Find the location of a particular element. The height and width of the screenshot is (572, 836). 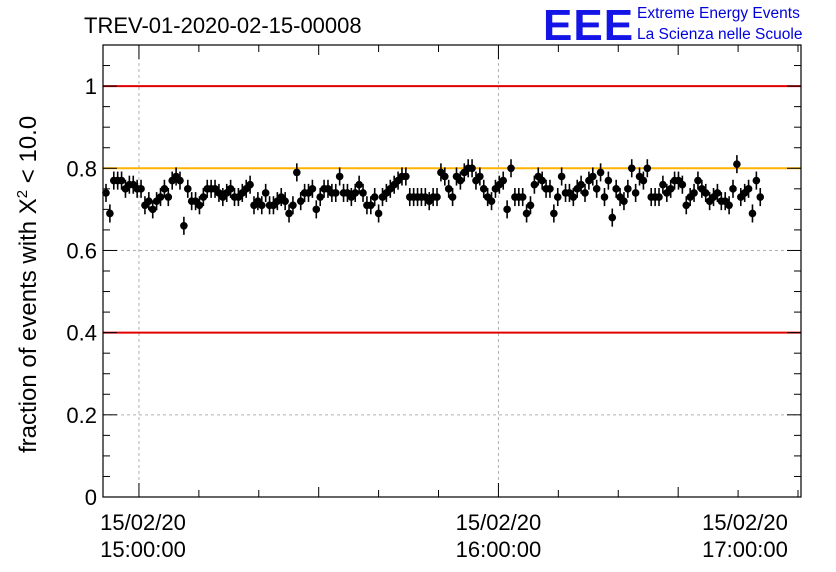

logo-line2: La Scienza nelle Scuole is located at coordinates (719, 34).